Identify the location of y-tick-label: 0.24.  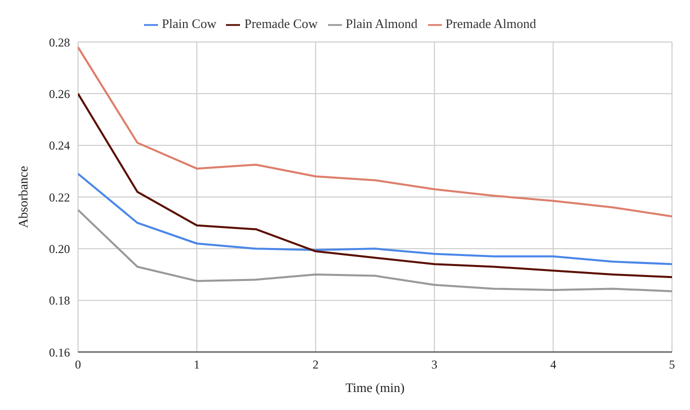
(59, 145).